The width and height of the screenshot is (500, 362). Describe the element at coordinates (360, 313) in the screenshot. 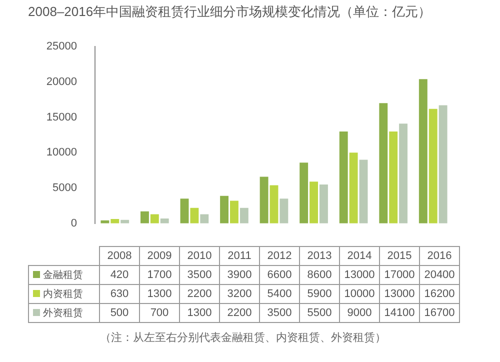

I see `data-label: 9000` at that location.